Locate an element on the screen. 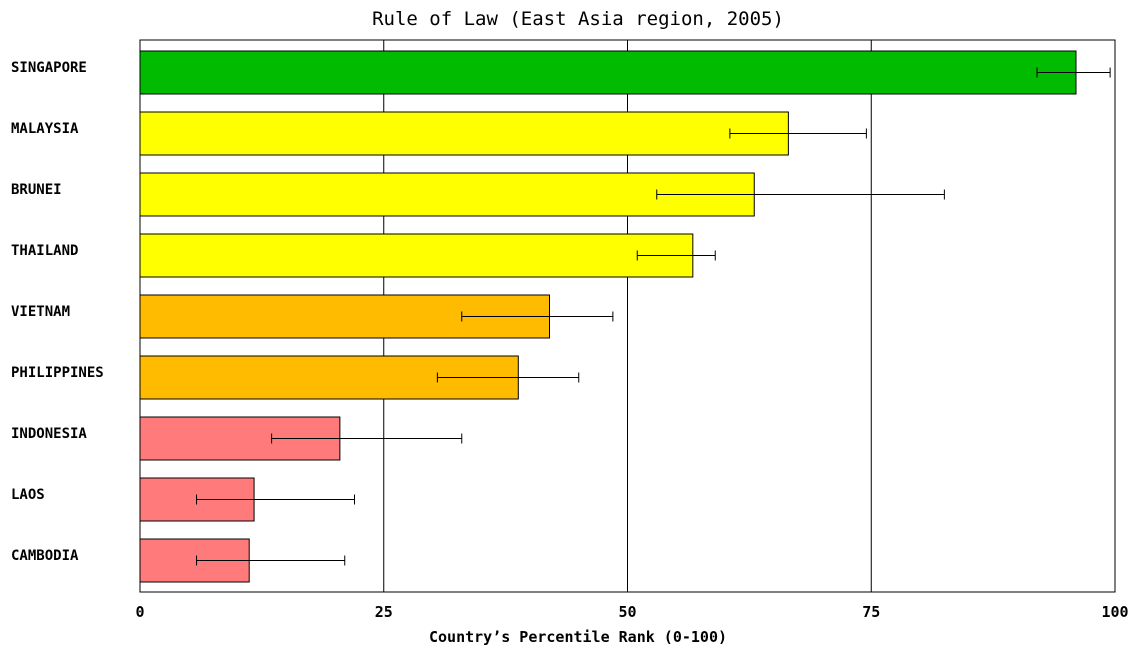 The width and height of the screenshot is (1135, 653). category-label-brunei: BRUNEI is located at coordinates (36, 190).